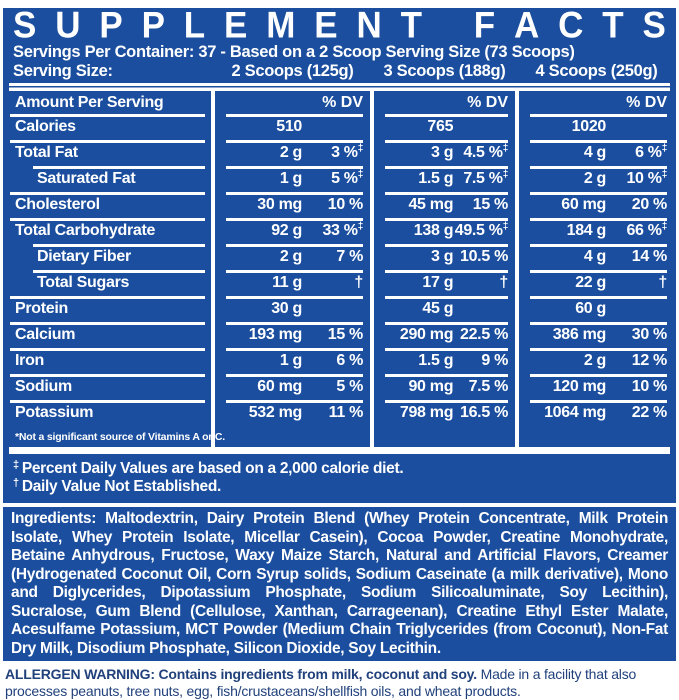  What do you see at coordinates (444, 361) in the screenshot?
I see `value-cell: 1.5 g 9 %` at bounding box center [444, 361].